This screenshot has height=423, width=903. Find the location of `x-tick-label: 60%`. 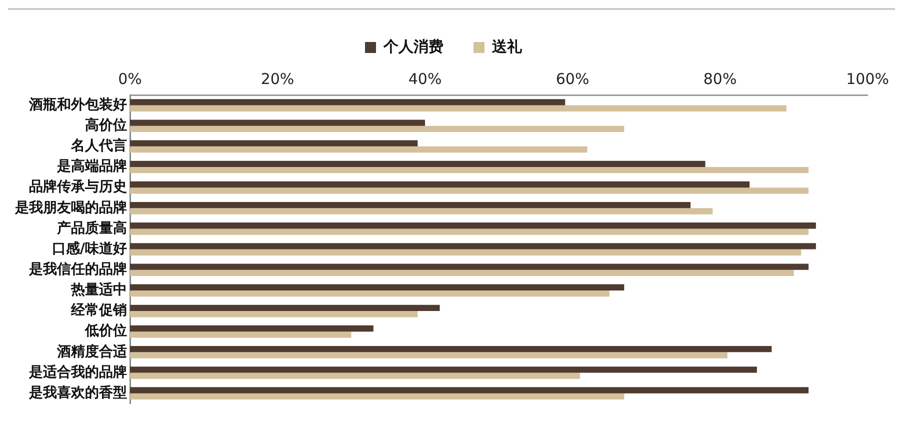

x-tick-label: 60% is located at coordinates (573, 79).